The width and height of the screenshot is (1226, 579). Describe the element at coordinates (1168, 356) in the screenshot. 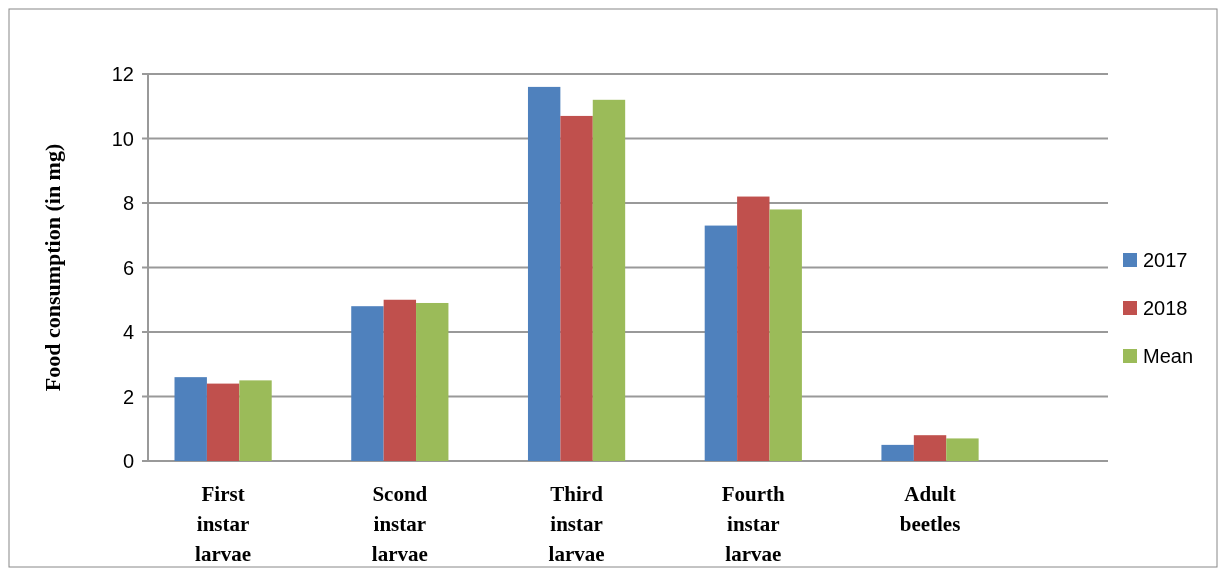

I see `legend-label: Mean` at that location.